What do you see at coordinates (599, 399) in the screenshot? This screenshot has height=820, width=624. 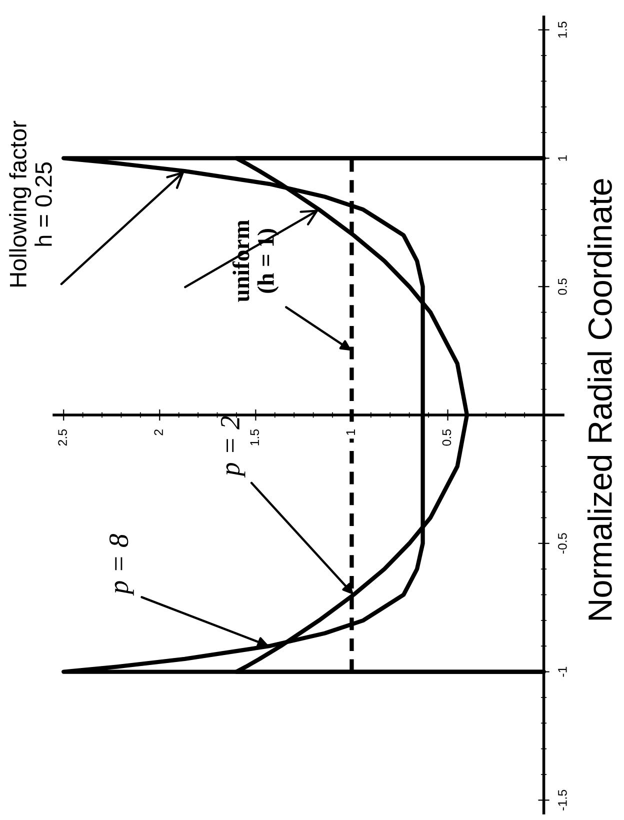 I see `y-axis-title: Normalized Radial Coordinate` at bounding box center [599, 399].